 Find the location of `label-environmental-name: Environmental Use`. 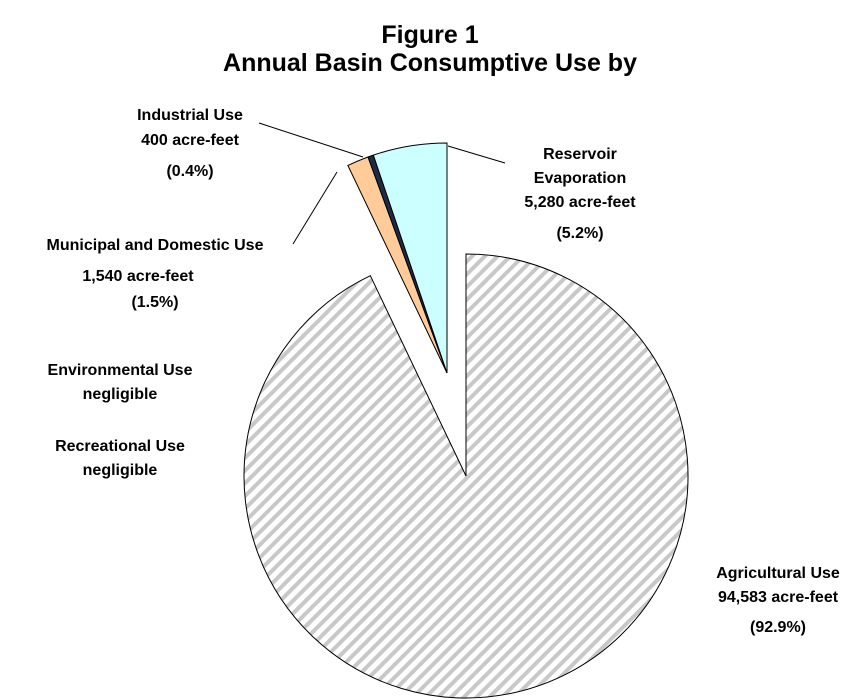

label-environmental-name: Environmental Use is located at coordinates (120, 370).